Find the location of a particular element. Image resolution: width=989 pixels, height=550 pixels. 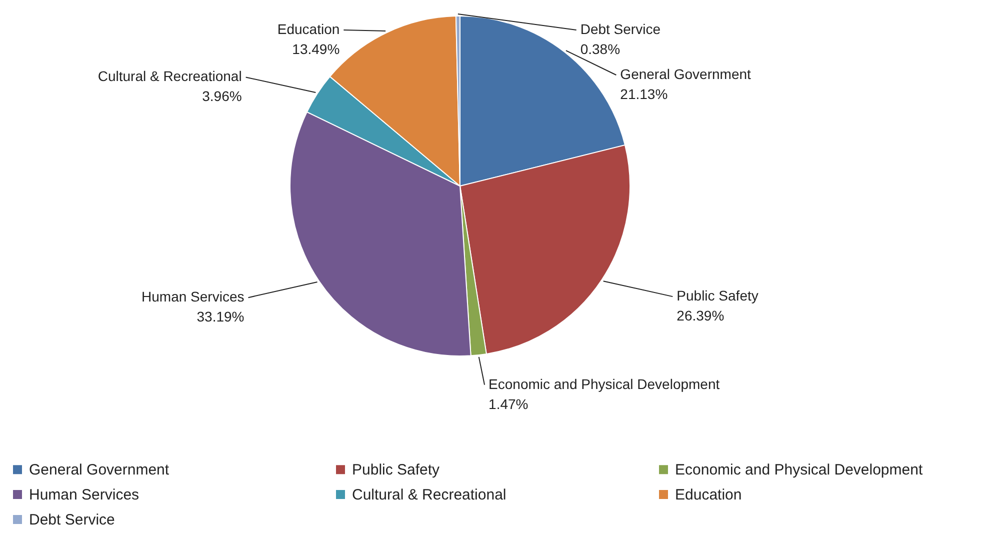

slice-label: General Government is located at coordinates (686, 74).